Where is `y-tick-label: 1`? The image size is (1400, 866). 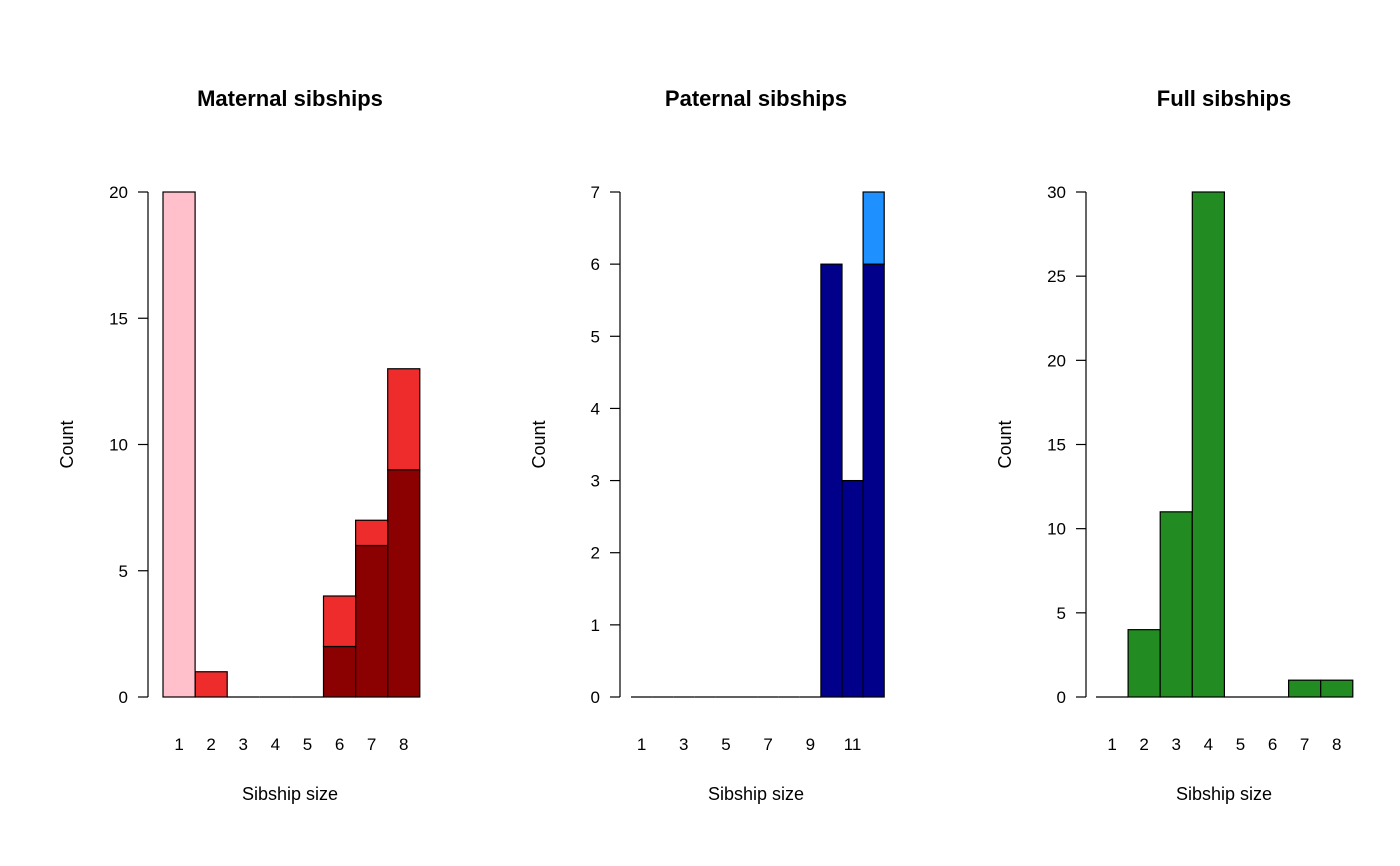 y-tick-label: 1 is located at coordinates (595, 625).